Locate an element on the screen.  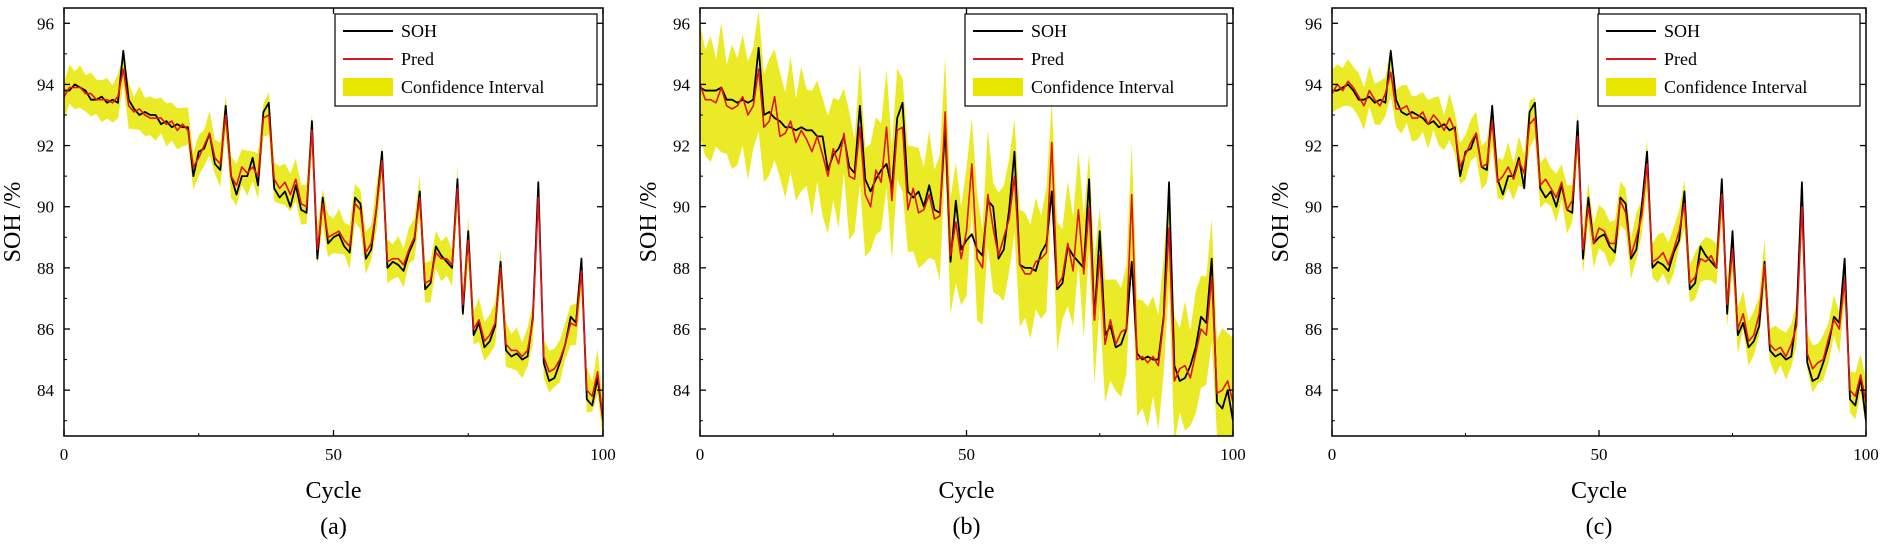
panel-label: (a) is located at coordinates (333, 527).